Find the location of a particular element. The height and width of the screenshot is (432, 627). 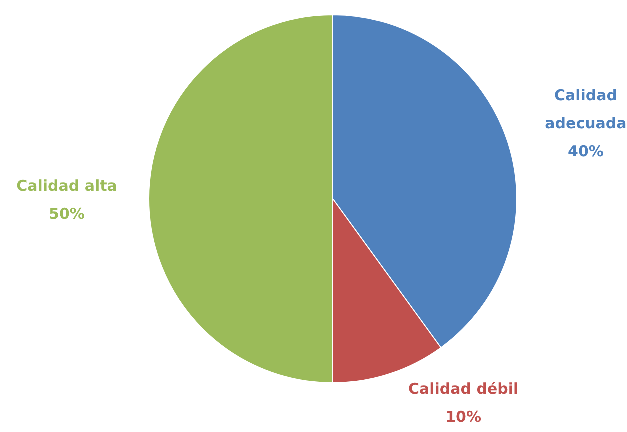

data-label: 10% is located at coordinates (464, 417).